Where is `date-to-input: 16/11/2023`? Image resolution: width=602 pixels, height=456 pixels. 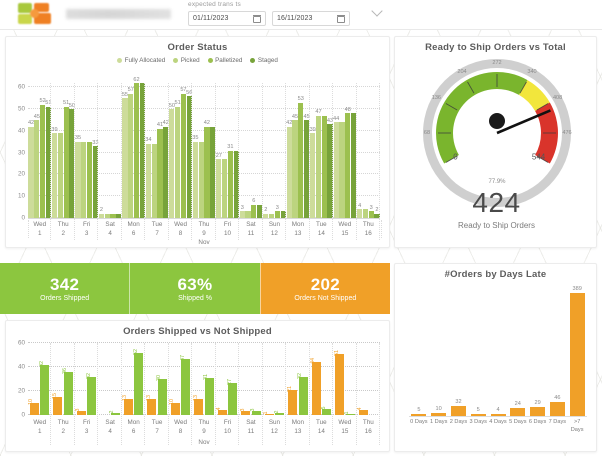
date-to-input: 16/11/2023 is located at coordinates (311, 18).